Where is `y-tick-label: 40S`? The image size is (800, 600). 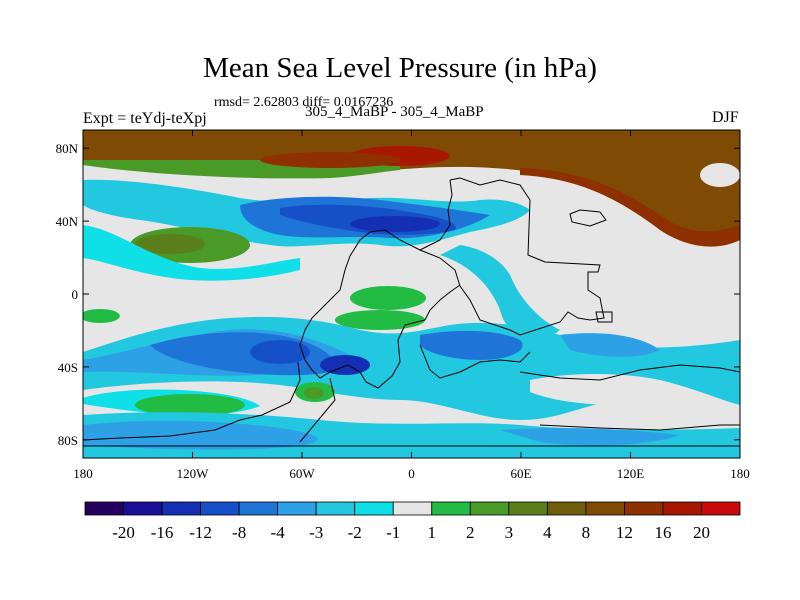 y-tick-label: 40S is located at coordinates (68, 367).